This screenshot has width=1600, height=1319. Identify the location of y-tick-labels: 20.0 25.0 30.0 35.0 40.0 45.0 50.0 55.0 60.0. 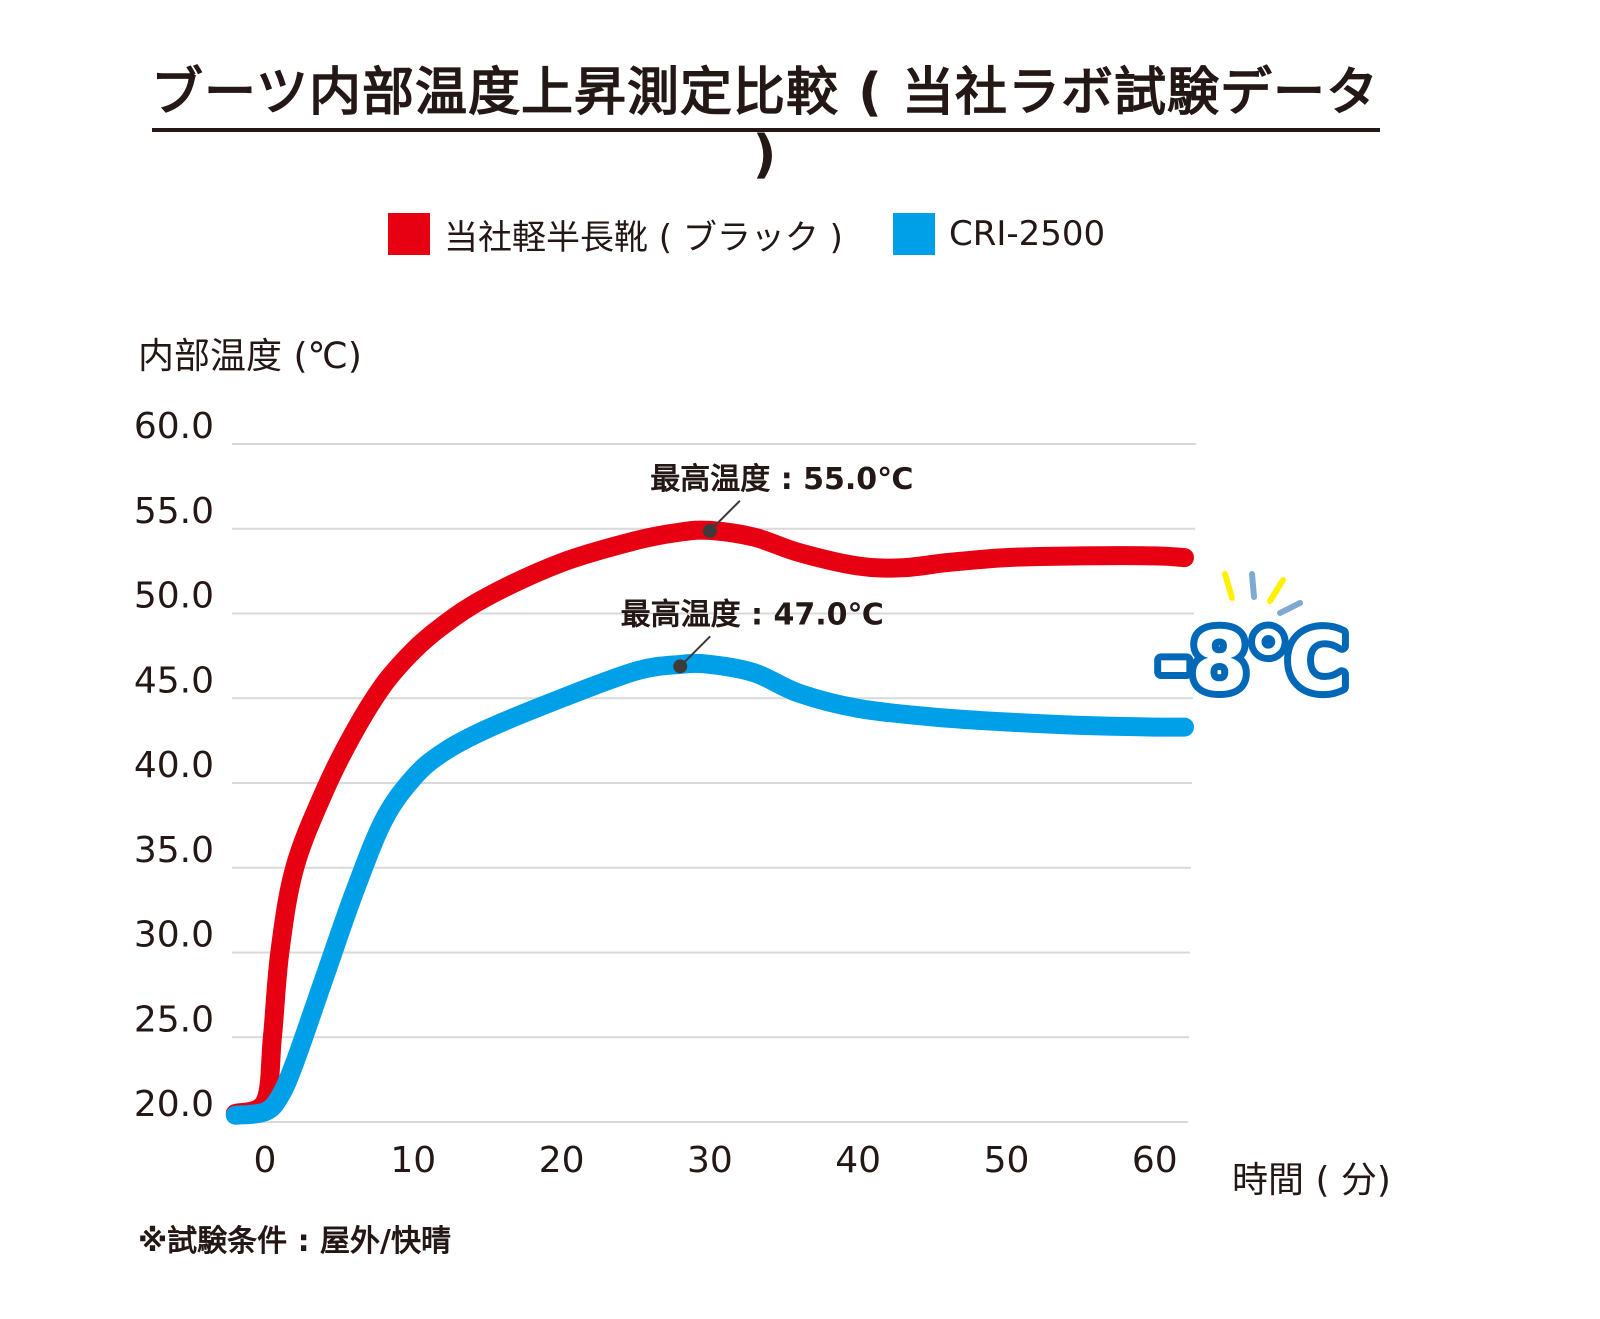
(174, 765).